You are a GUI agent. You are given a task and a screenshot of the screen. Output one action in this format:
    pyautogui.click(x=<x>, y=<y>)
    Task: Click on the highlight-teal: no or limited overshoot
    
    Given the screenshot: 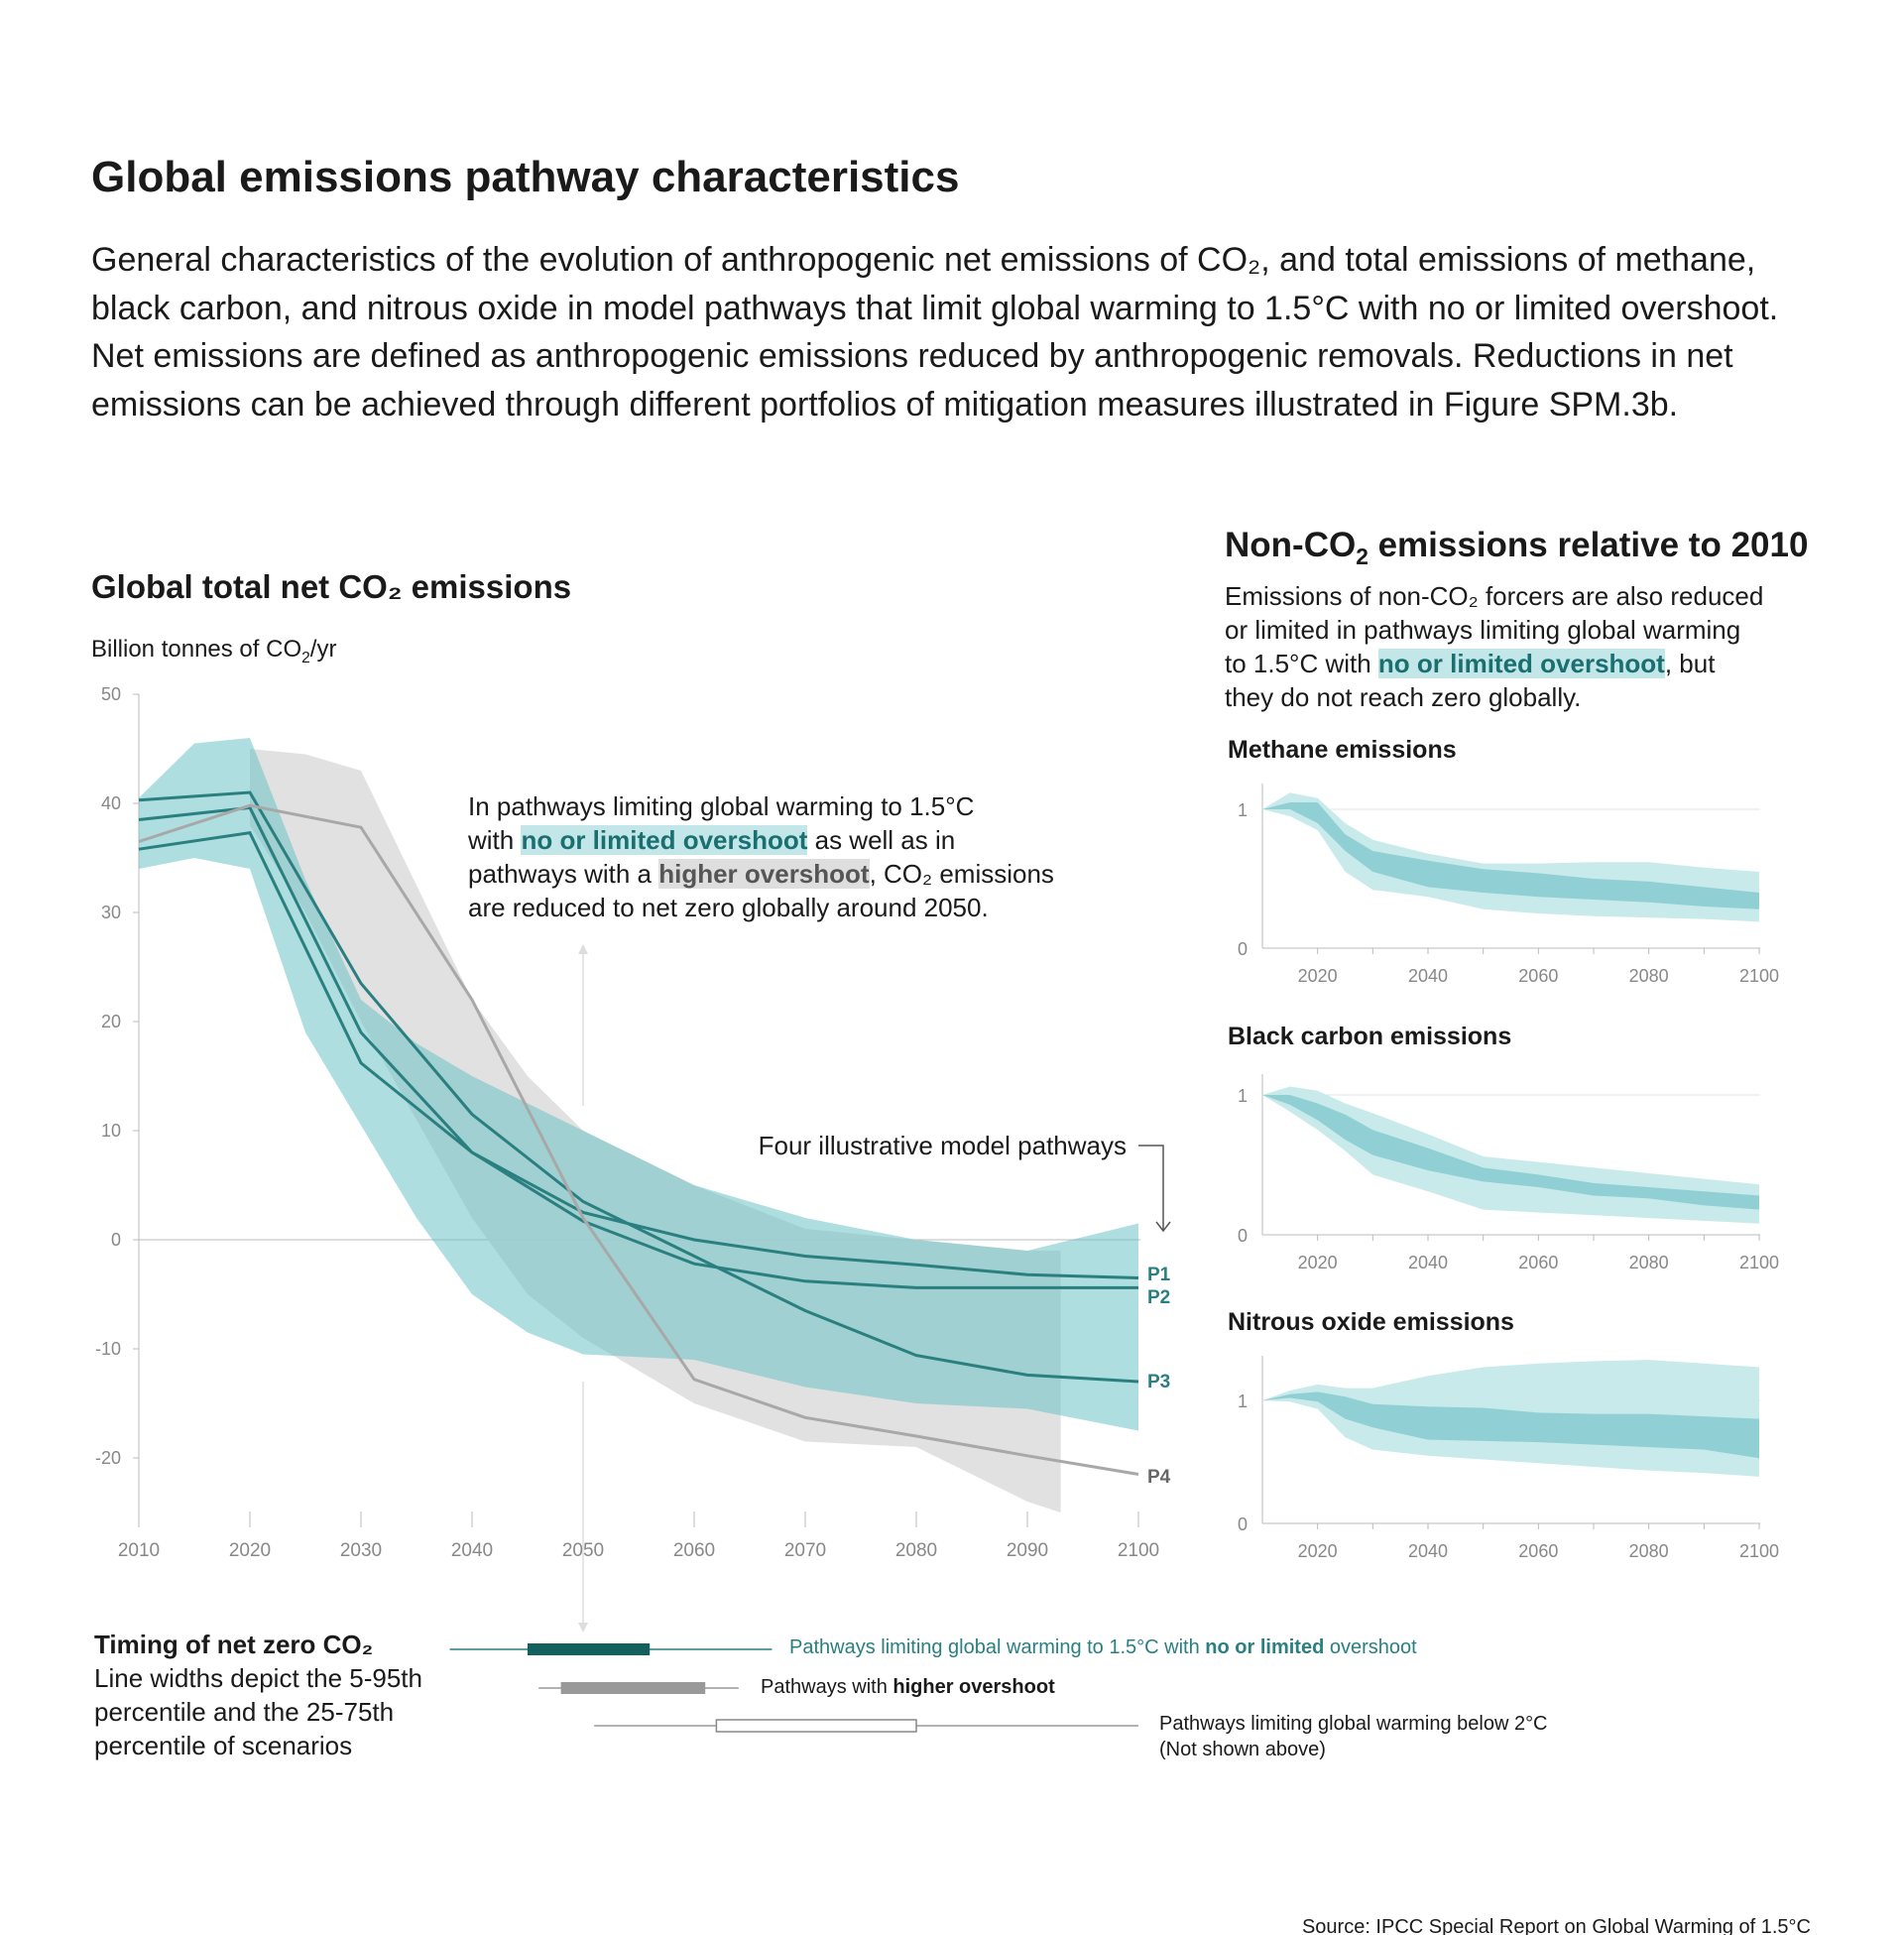 What is the action you would take?
    pyautogui.click(x=1521, y=664)
    